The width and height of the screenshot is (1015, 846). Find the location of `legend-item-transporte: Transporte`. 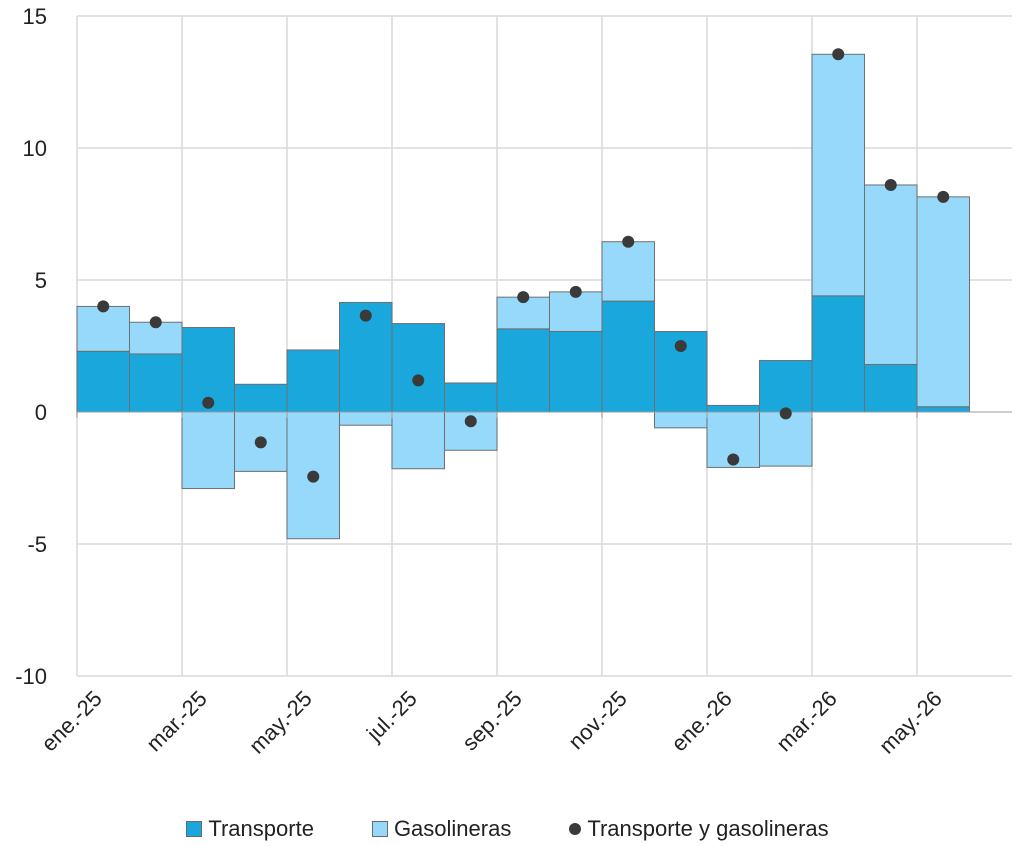

legend-item-transporte: Transporte is located at coordinates (250, 829).